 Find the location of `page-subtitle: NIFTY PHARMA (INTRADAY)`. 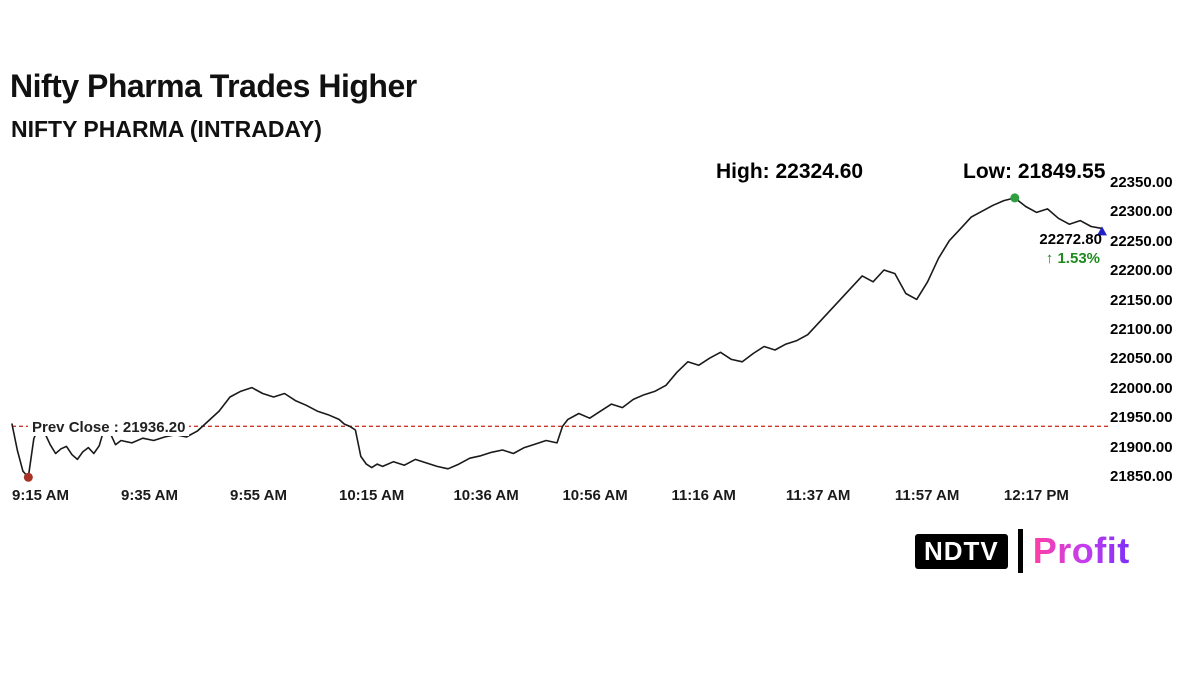

page-subtitle: NIFTY PHARMA (INTRADAY) is located at coordinates (166, 129).